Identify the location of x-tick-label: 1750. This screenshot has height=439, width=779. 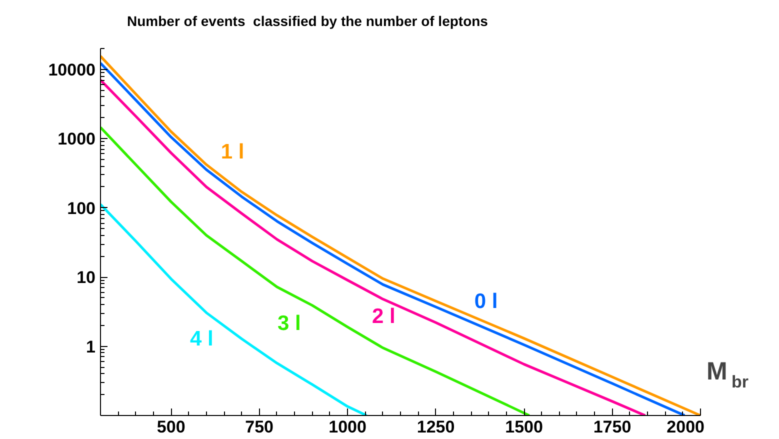
(612, 427).